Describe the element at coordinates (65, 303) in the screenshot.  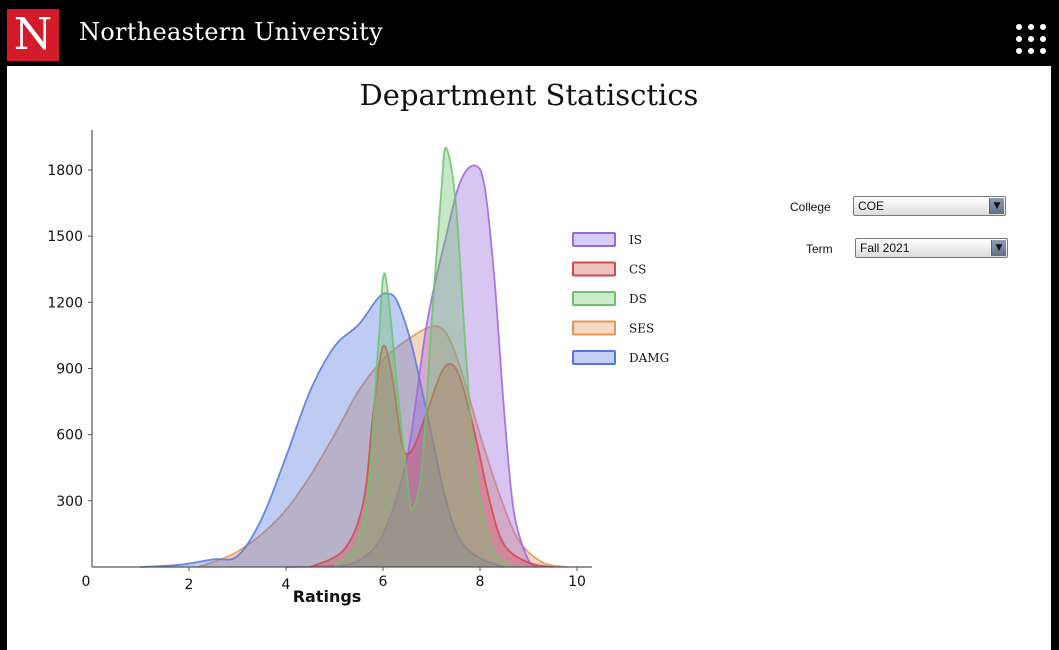
I see `y-tick-label: 1200` at that location.